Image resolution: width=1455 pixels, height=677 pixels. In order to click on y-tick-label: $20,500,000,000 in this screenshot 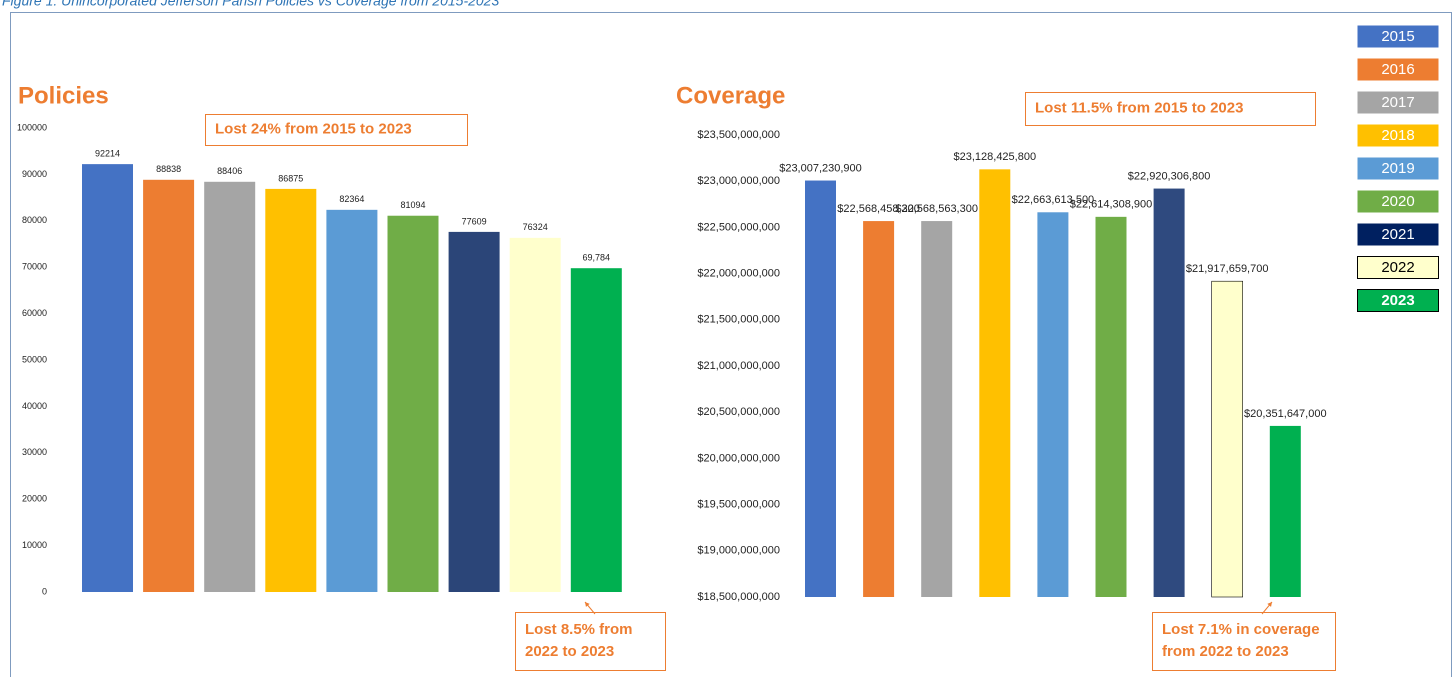, I will do `click(738, 412)`.